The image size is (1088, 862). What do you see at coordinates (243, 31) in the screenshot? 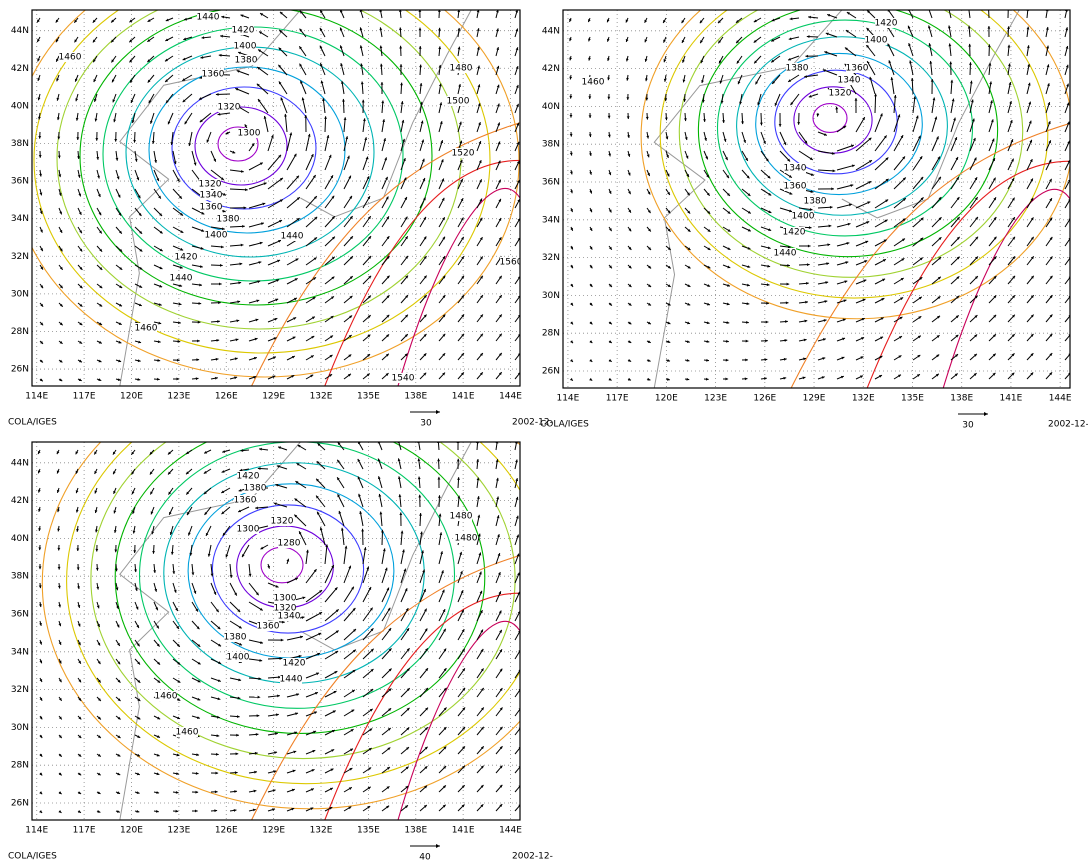
I see `contour-label: 1420` at bounding box center [243, 31].